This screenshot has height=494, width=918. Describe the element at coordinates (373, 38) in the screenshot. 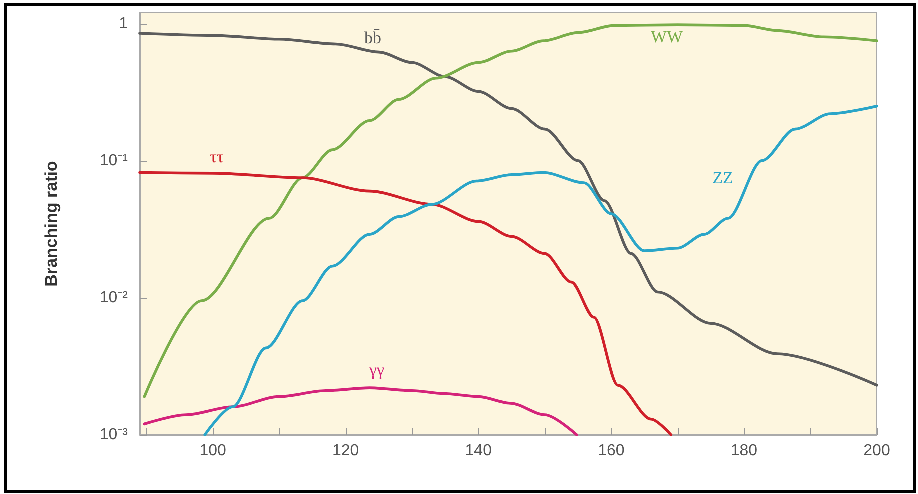

I see `series-label: bb̄` at that location.